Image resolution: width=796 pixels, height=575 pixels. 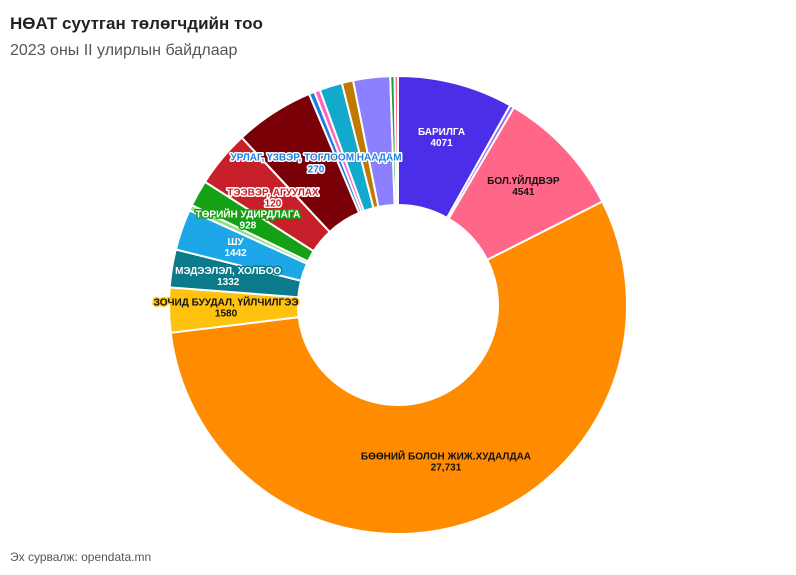 I want to click on chart-title: НӨАТ суутган төлөгчдийн тоо, so click(x=136, y=23).